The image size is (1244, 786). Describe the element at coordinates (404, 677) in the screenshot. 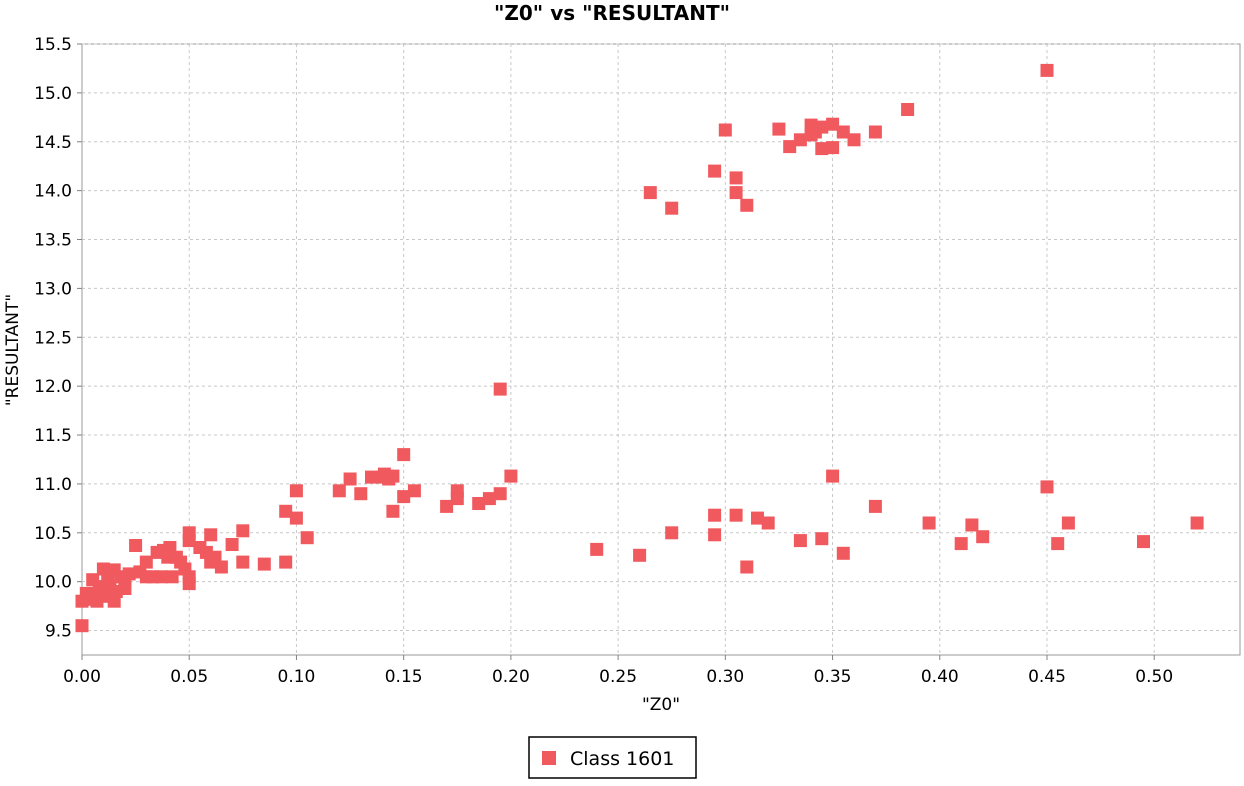

I see `x-tick-label: 0.15` at that location.